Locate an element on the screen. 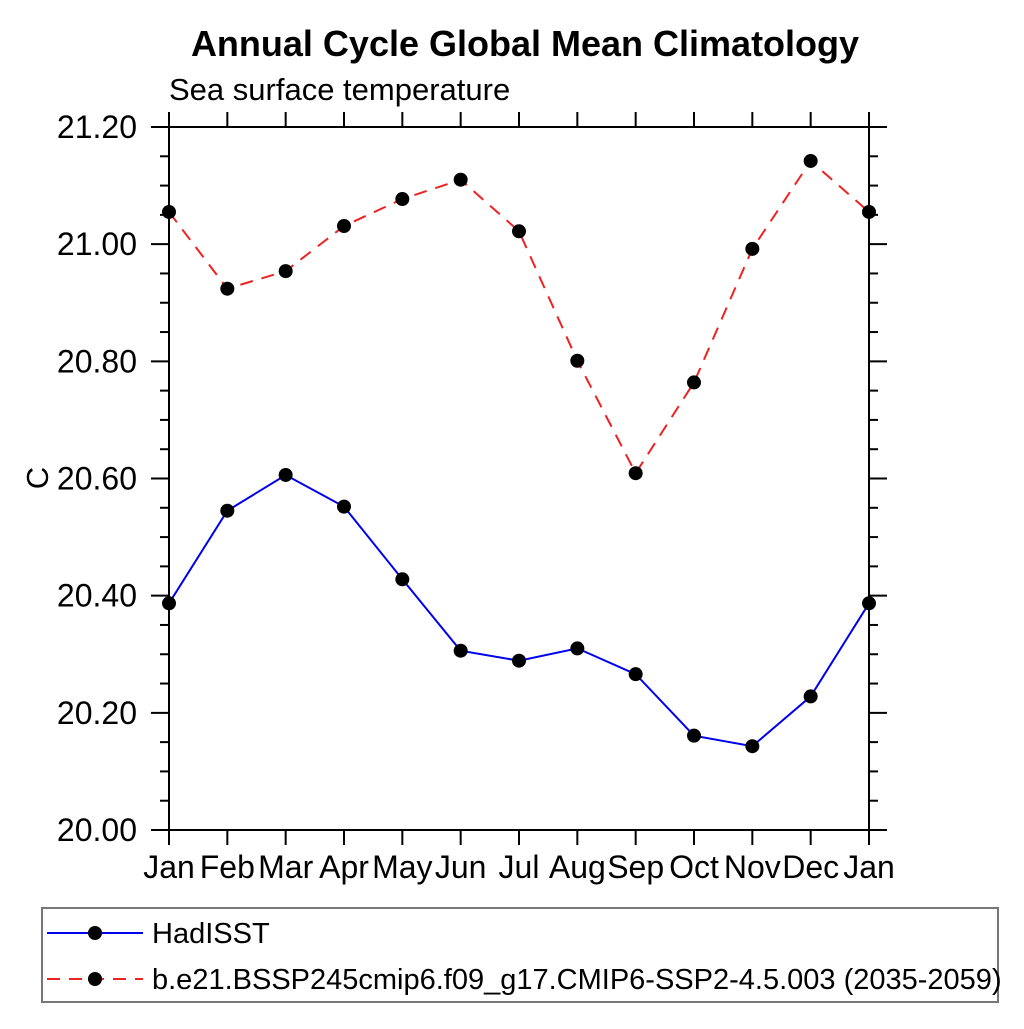 The width and height of the screenshot is (1024, 1029). x-tick-label: Jun is located at coordinates (461, 867).